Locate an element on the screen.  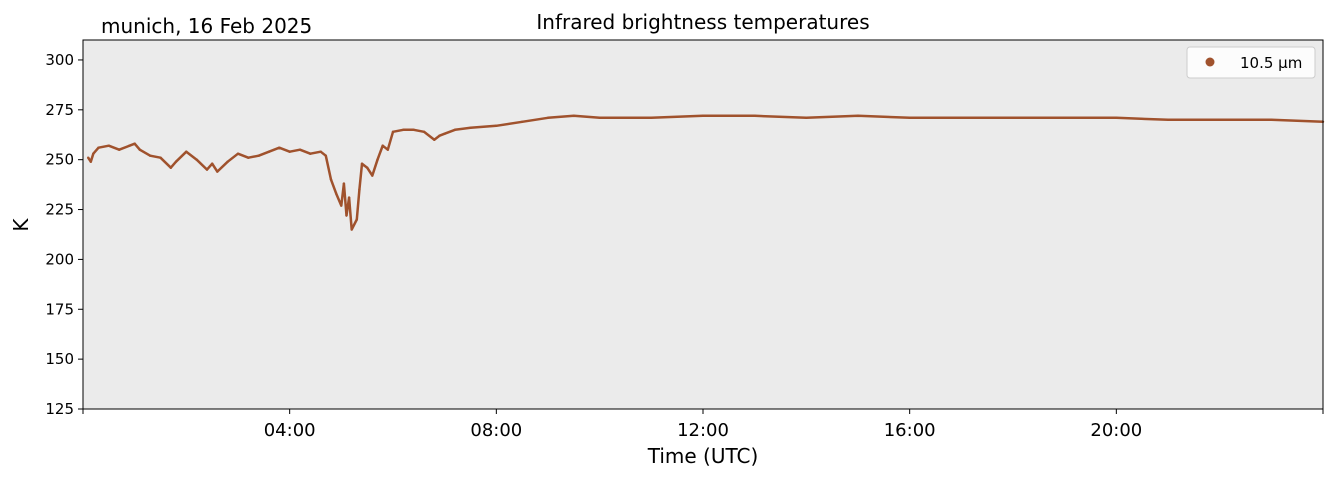
y-tick-label: 250 is located at coordinates (59, 160).